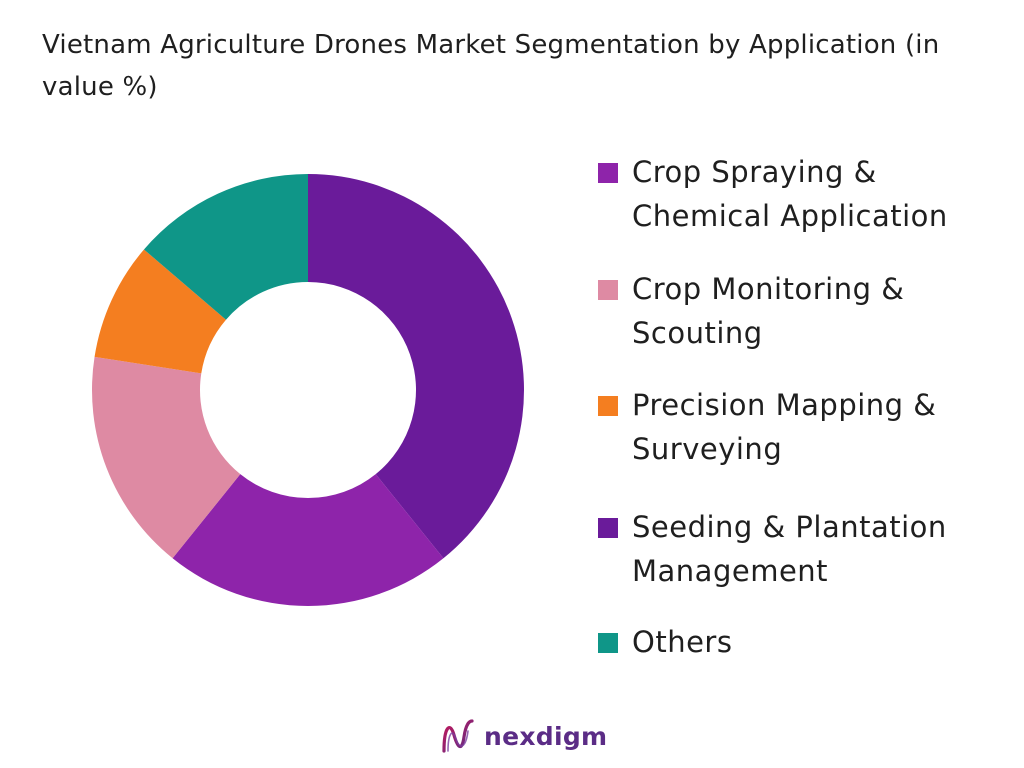  What do you see at coordinates (160, 311) in the screenshot?
I see `donut-slice-precision-mapping-surveying` at bounding box center [160, 311].